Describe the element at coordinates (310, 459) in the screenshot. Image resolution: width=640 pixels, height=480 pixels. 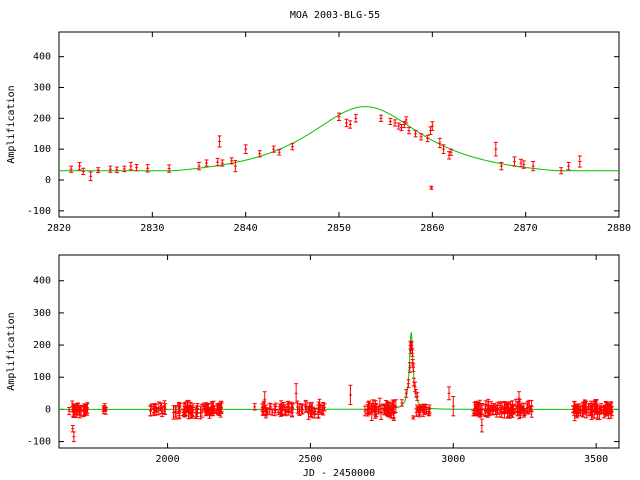
I see `x-tick-label: 2500` at that location.